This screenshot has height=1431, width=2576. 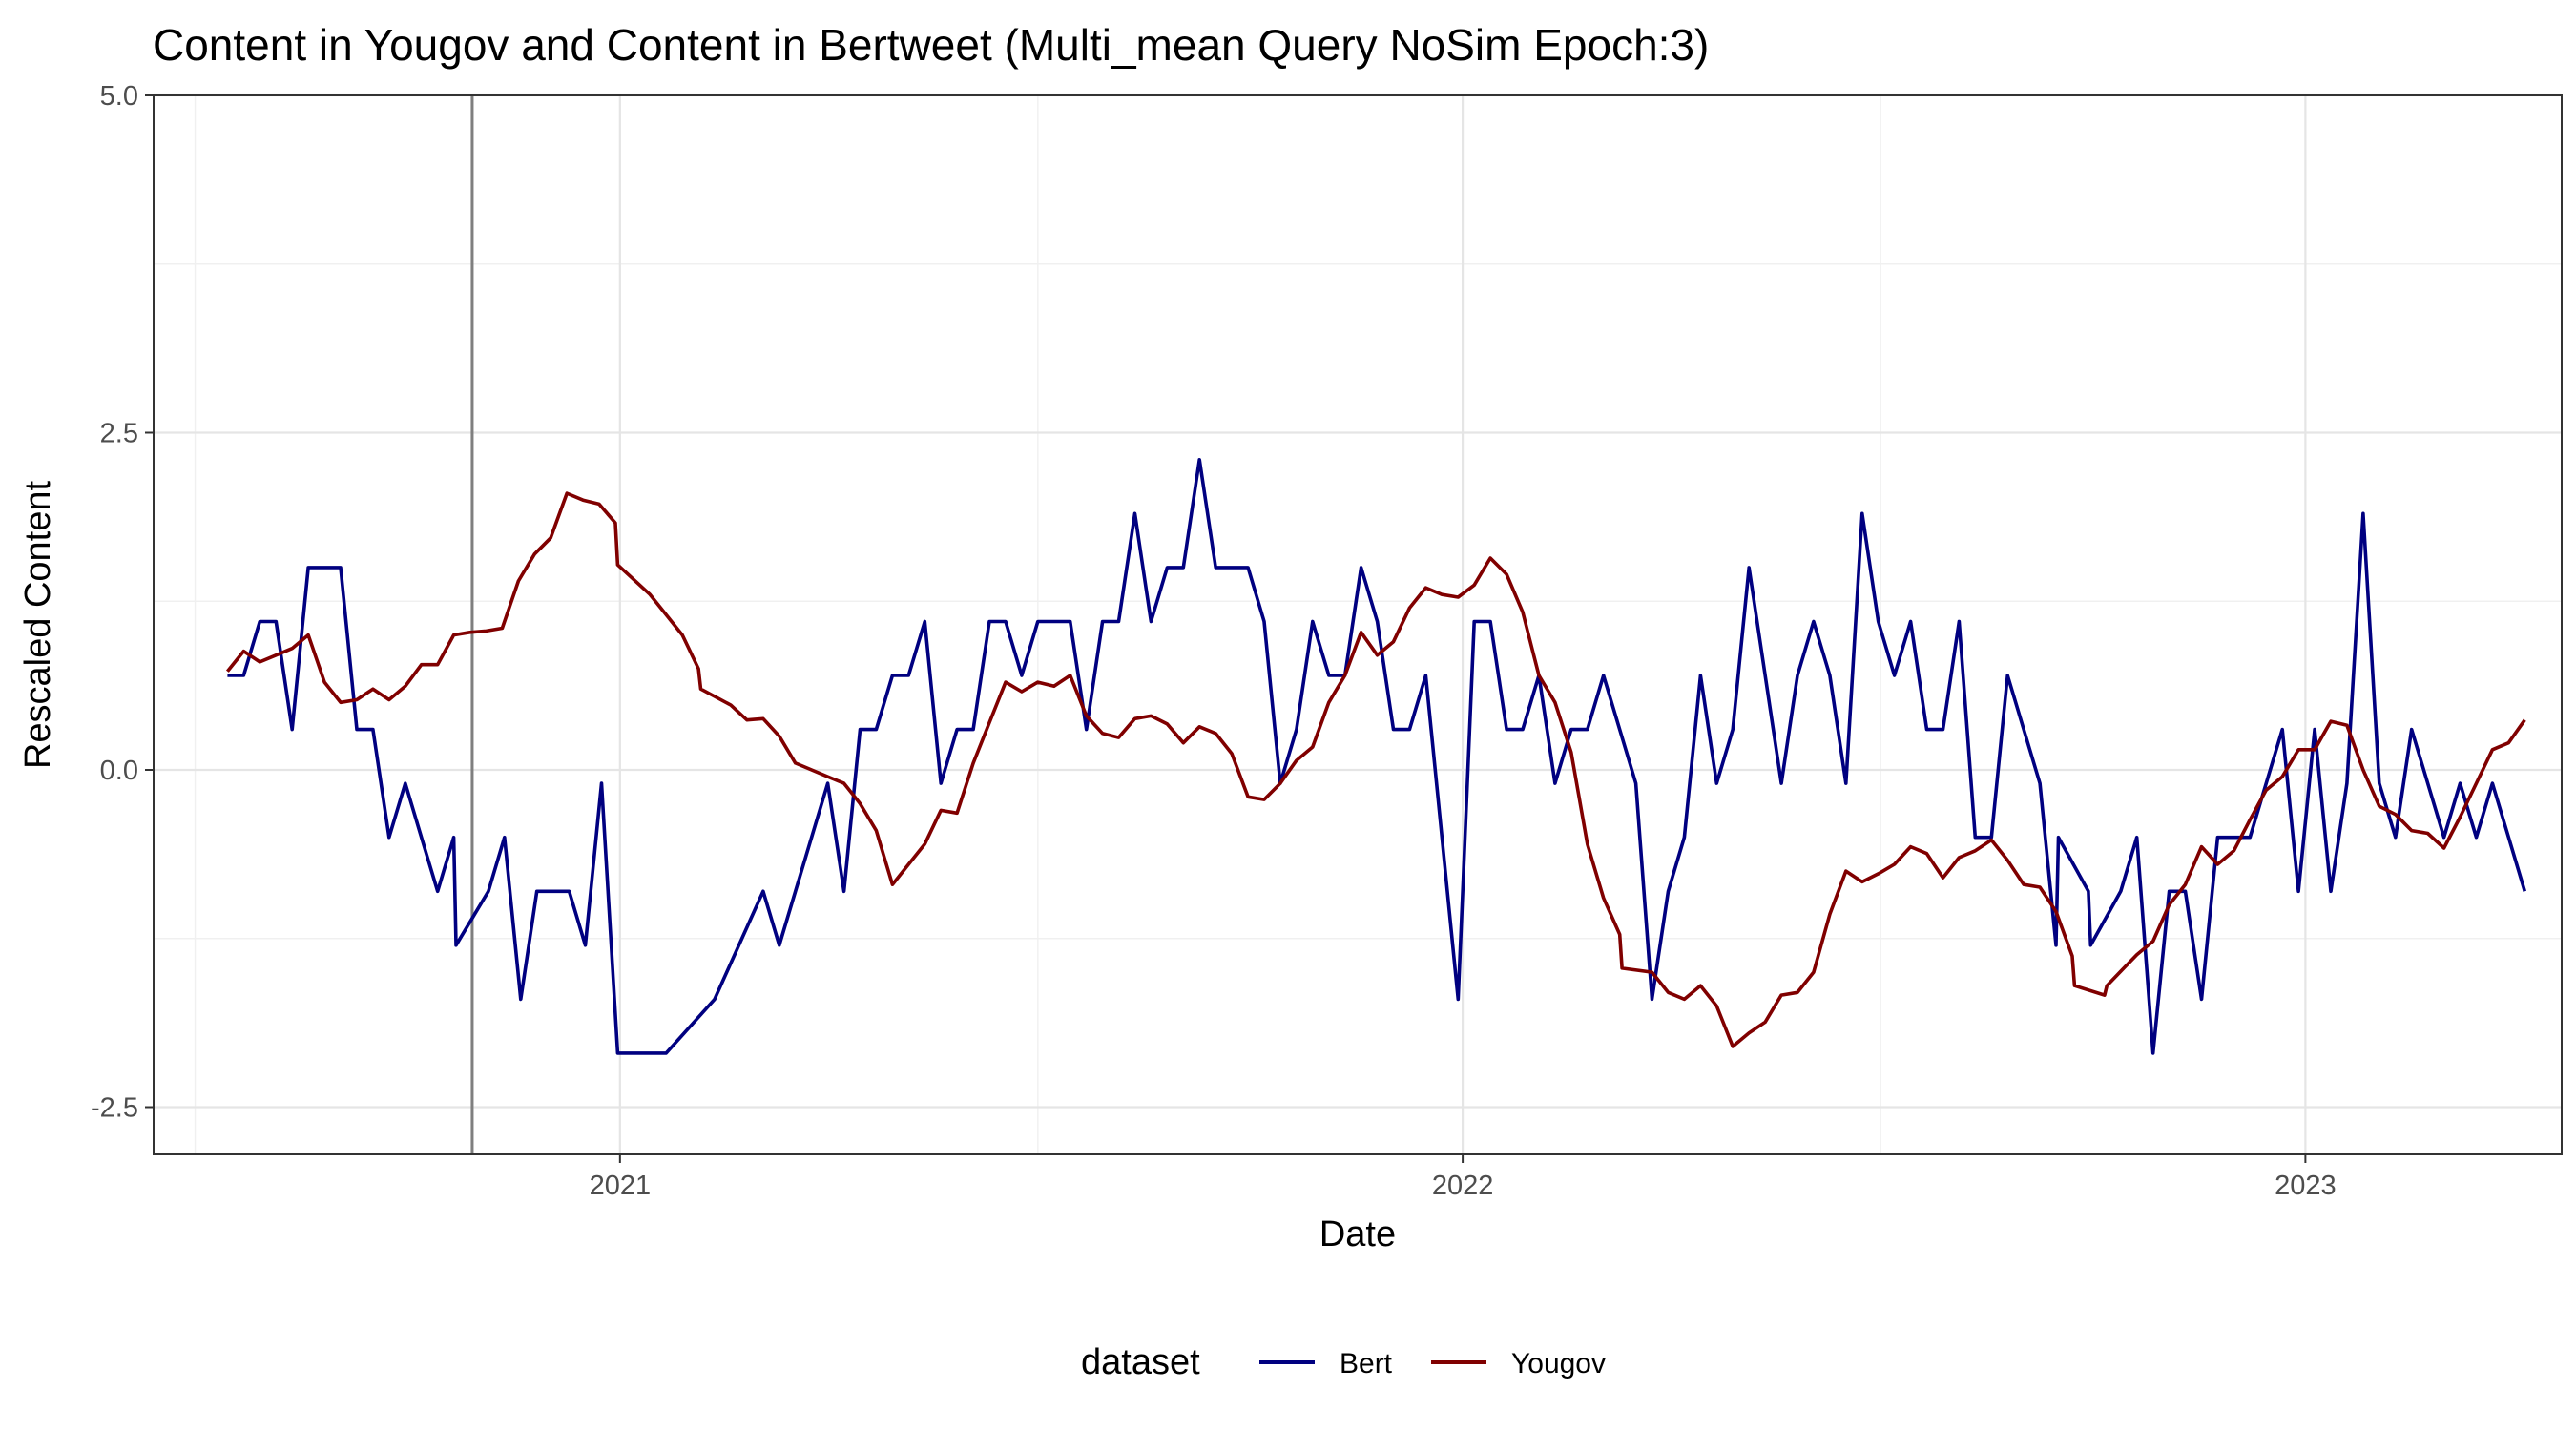 What do you see at coordinates (1366, 1364) in the screenshot?
I see `legend-label-bert: Bert` at bounding box center [1366, 1364].